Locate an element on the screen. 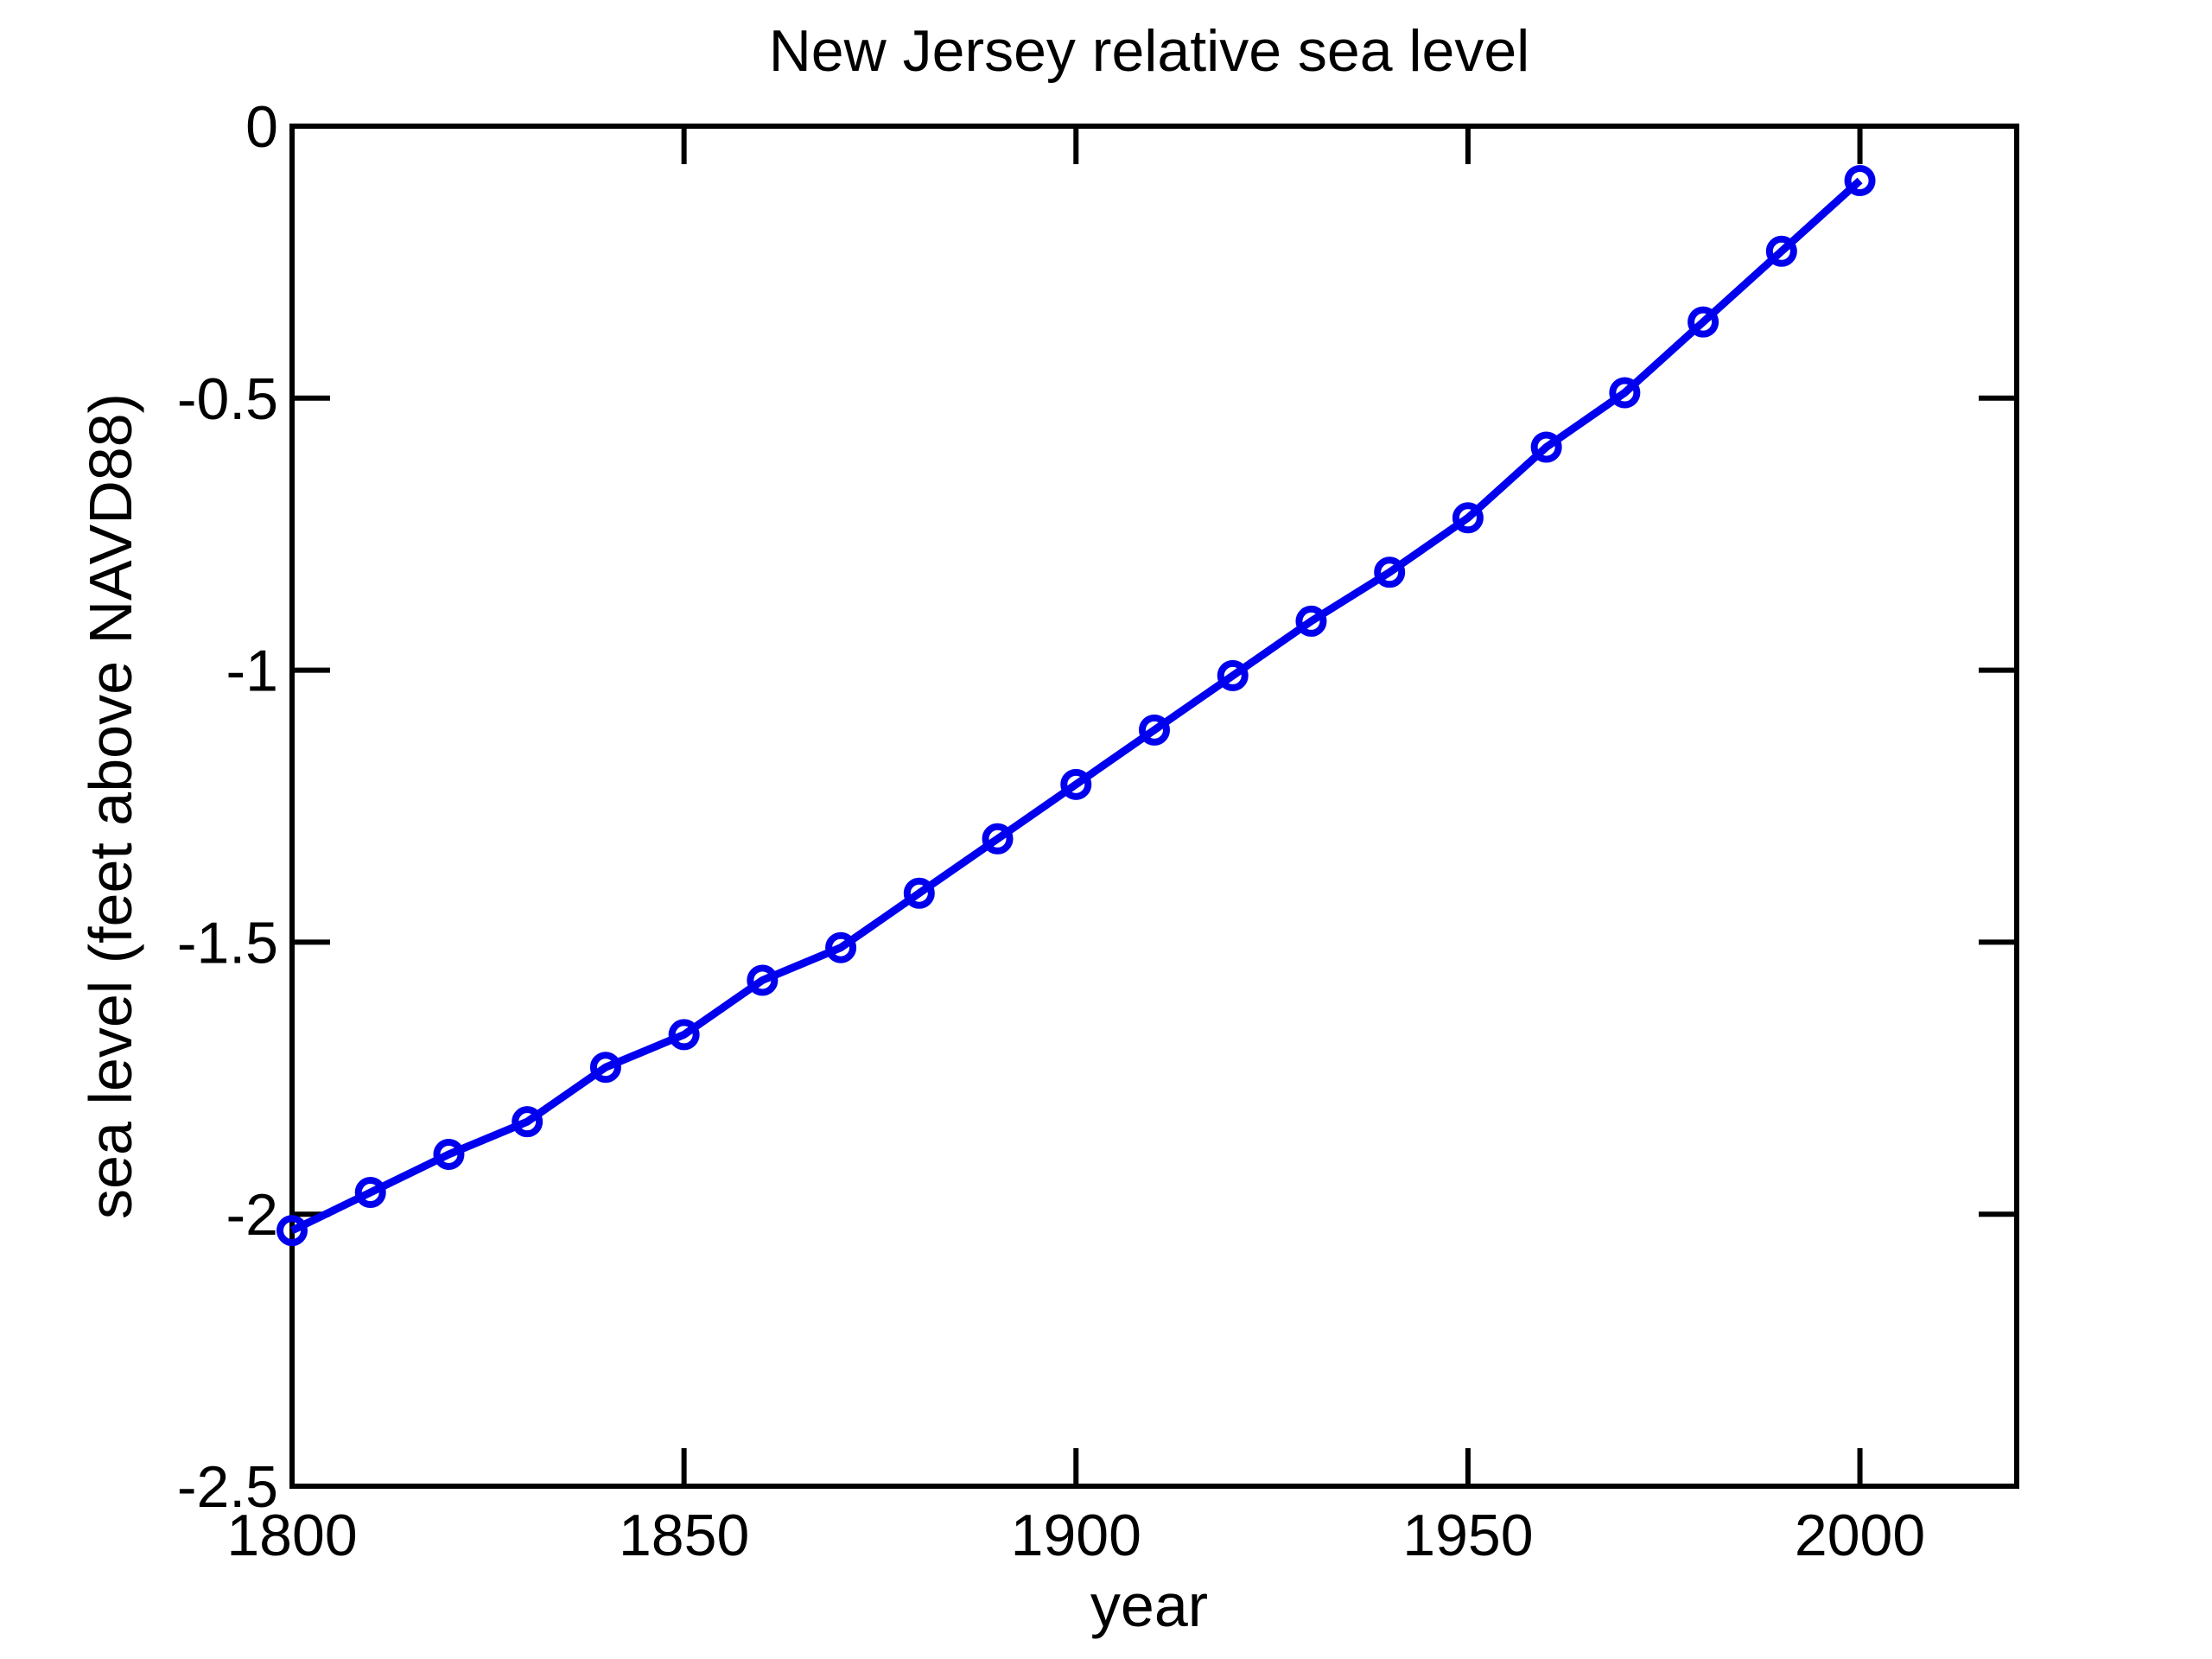 The height and width of the screenshot is (1659, 2212). y-tick-label: -1.5 is located at coordinates (227, 943).